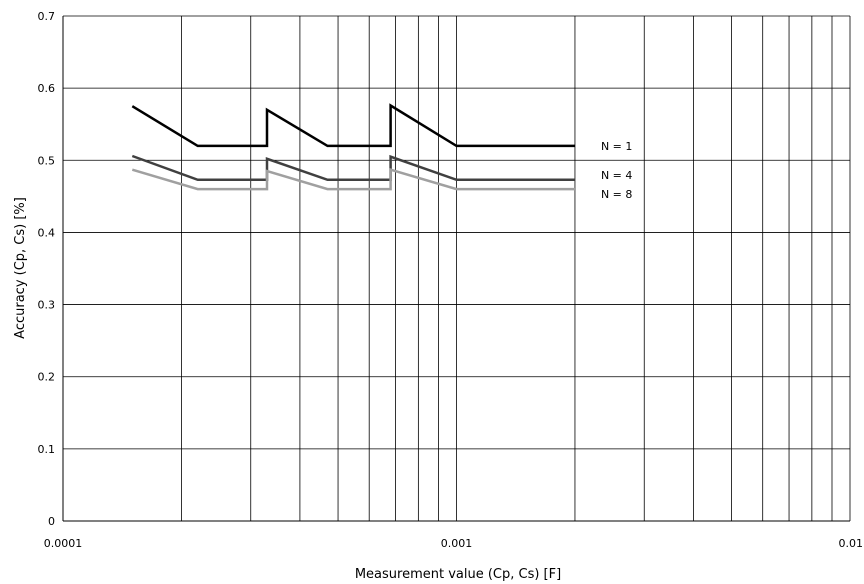  I want to click on y-tick-label: 0.5, so click(47, 160).